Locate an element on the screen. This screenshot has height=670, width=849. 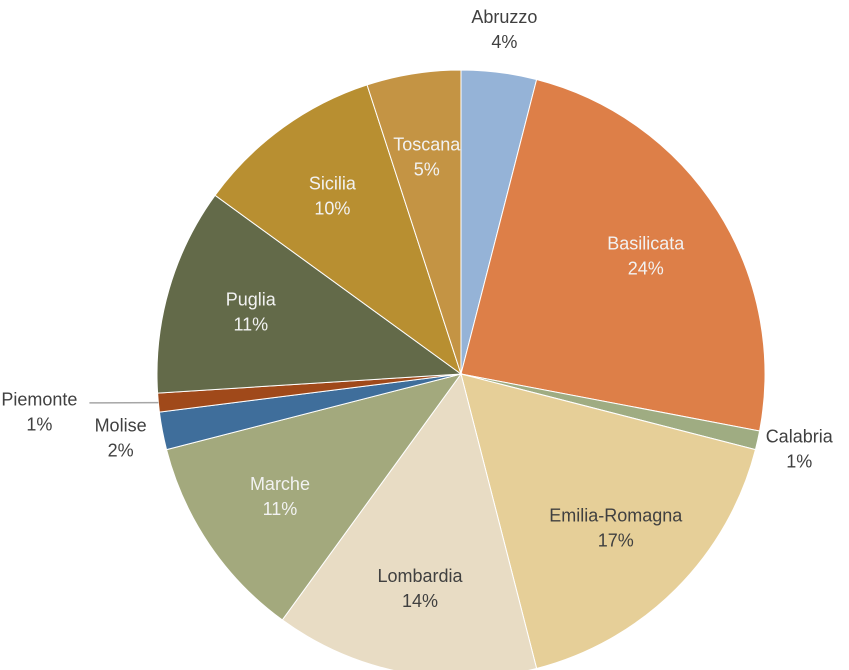
data-label-name: Emilia-Romagna is located at coordinates (616, 516).